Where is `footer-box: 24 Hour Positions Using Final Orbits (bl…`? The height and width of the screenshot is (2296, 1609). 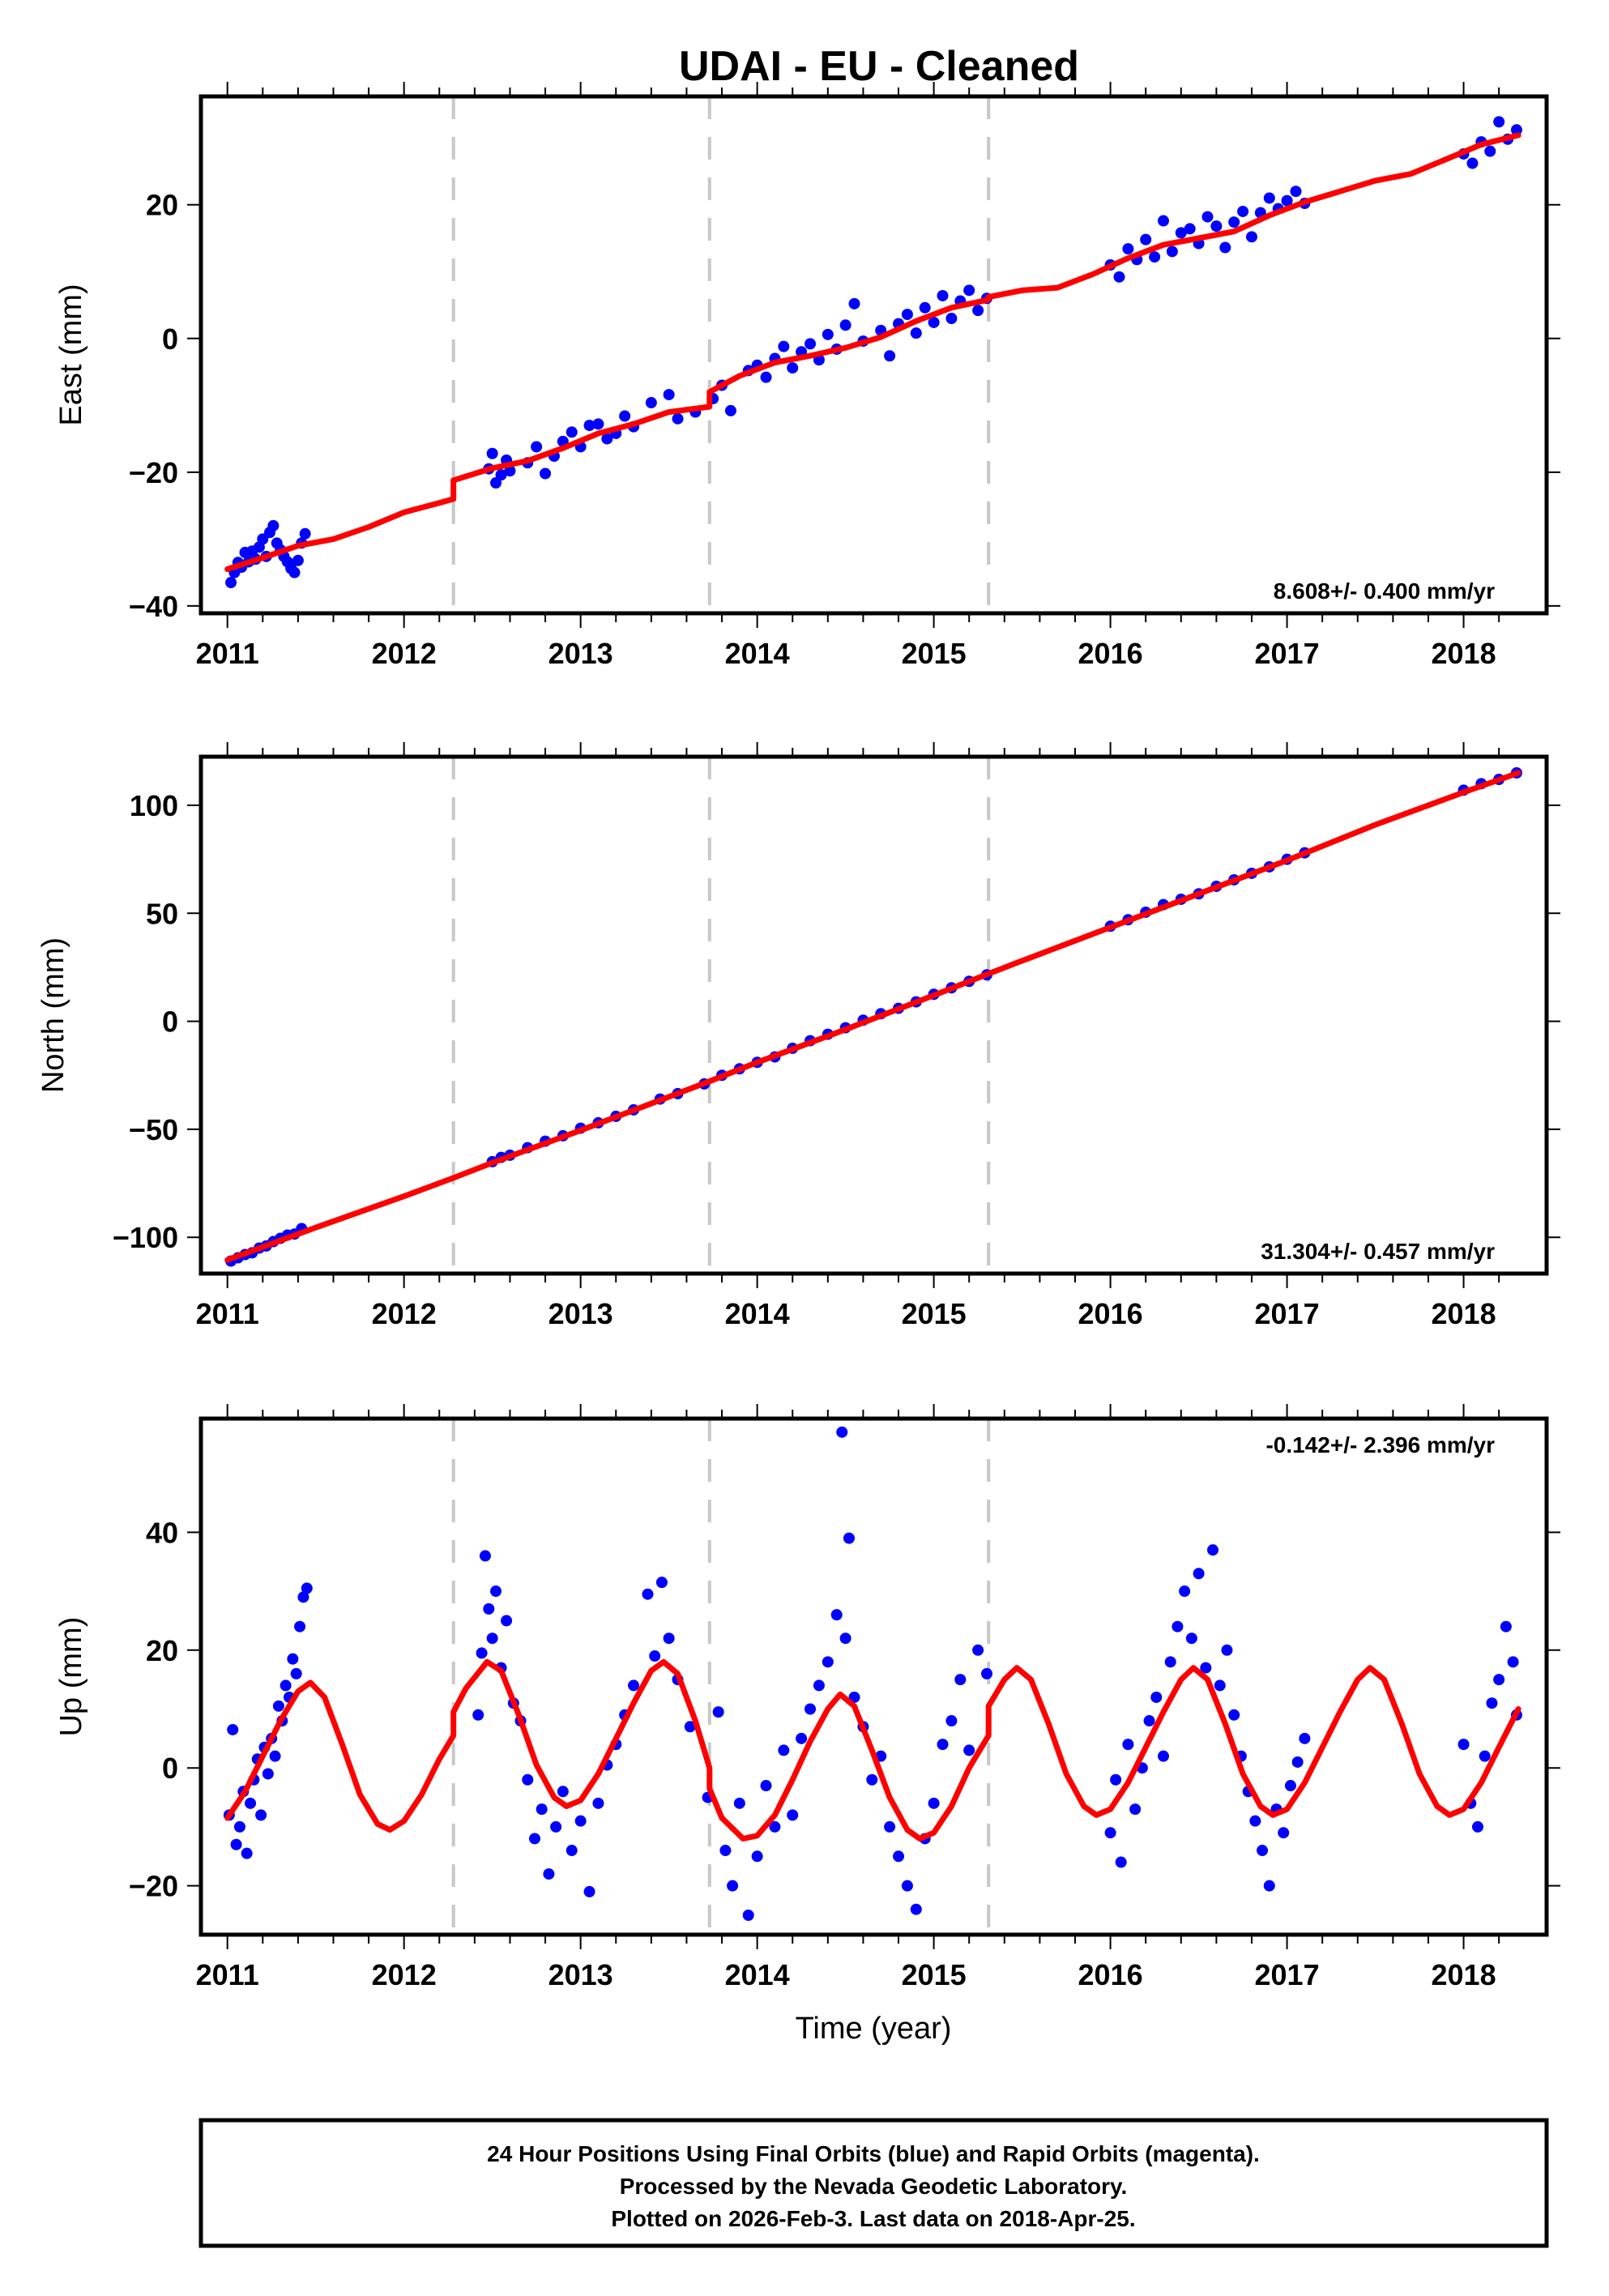
footer-box: 24 Hour Positions Using Final Orbits (bl… is located at coordinates (873, 2183).